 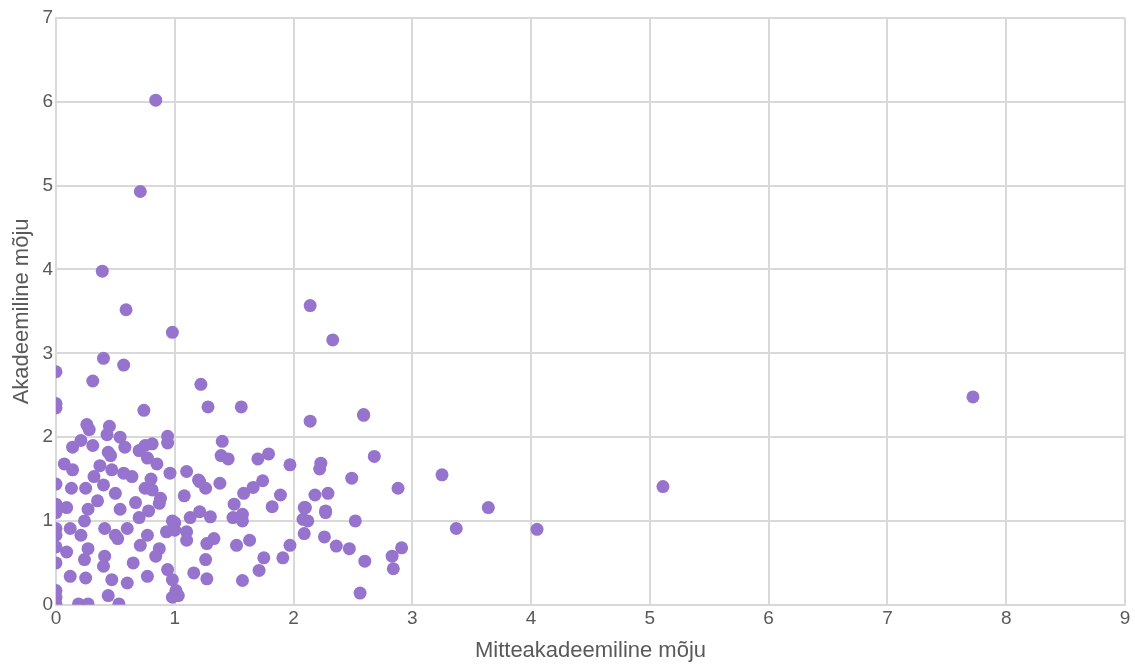 What do you see at coordinates (1125, 618) in the screenshot?
I see `x-tick-label: 9` at bounding box center [1125, 618].